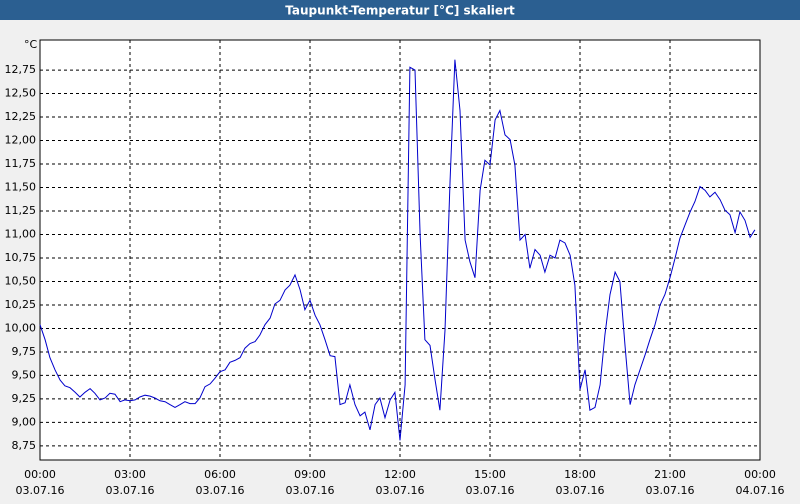  What do you see at coordinates (24, 445) in the screenshot?
I see `y-tick-label: 8,75` at bounding box center [24, 445].